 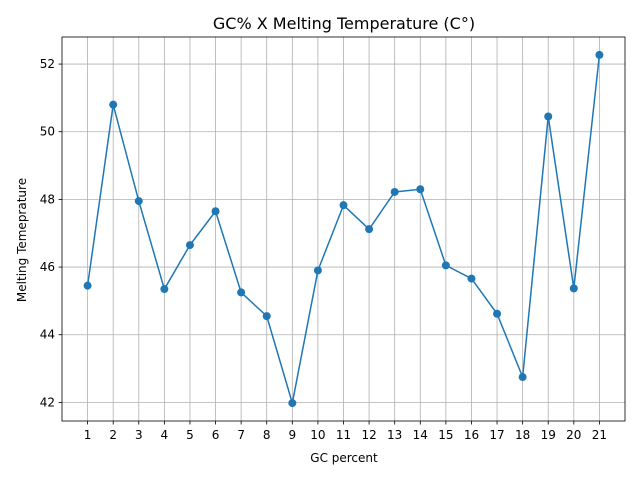 I want to click on x-tick-label: 4, so click(x=165, y=435).